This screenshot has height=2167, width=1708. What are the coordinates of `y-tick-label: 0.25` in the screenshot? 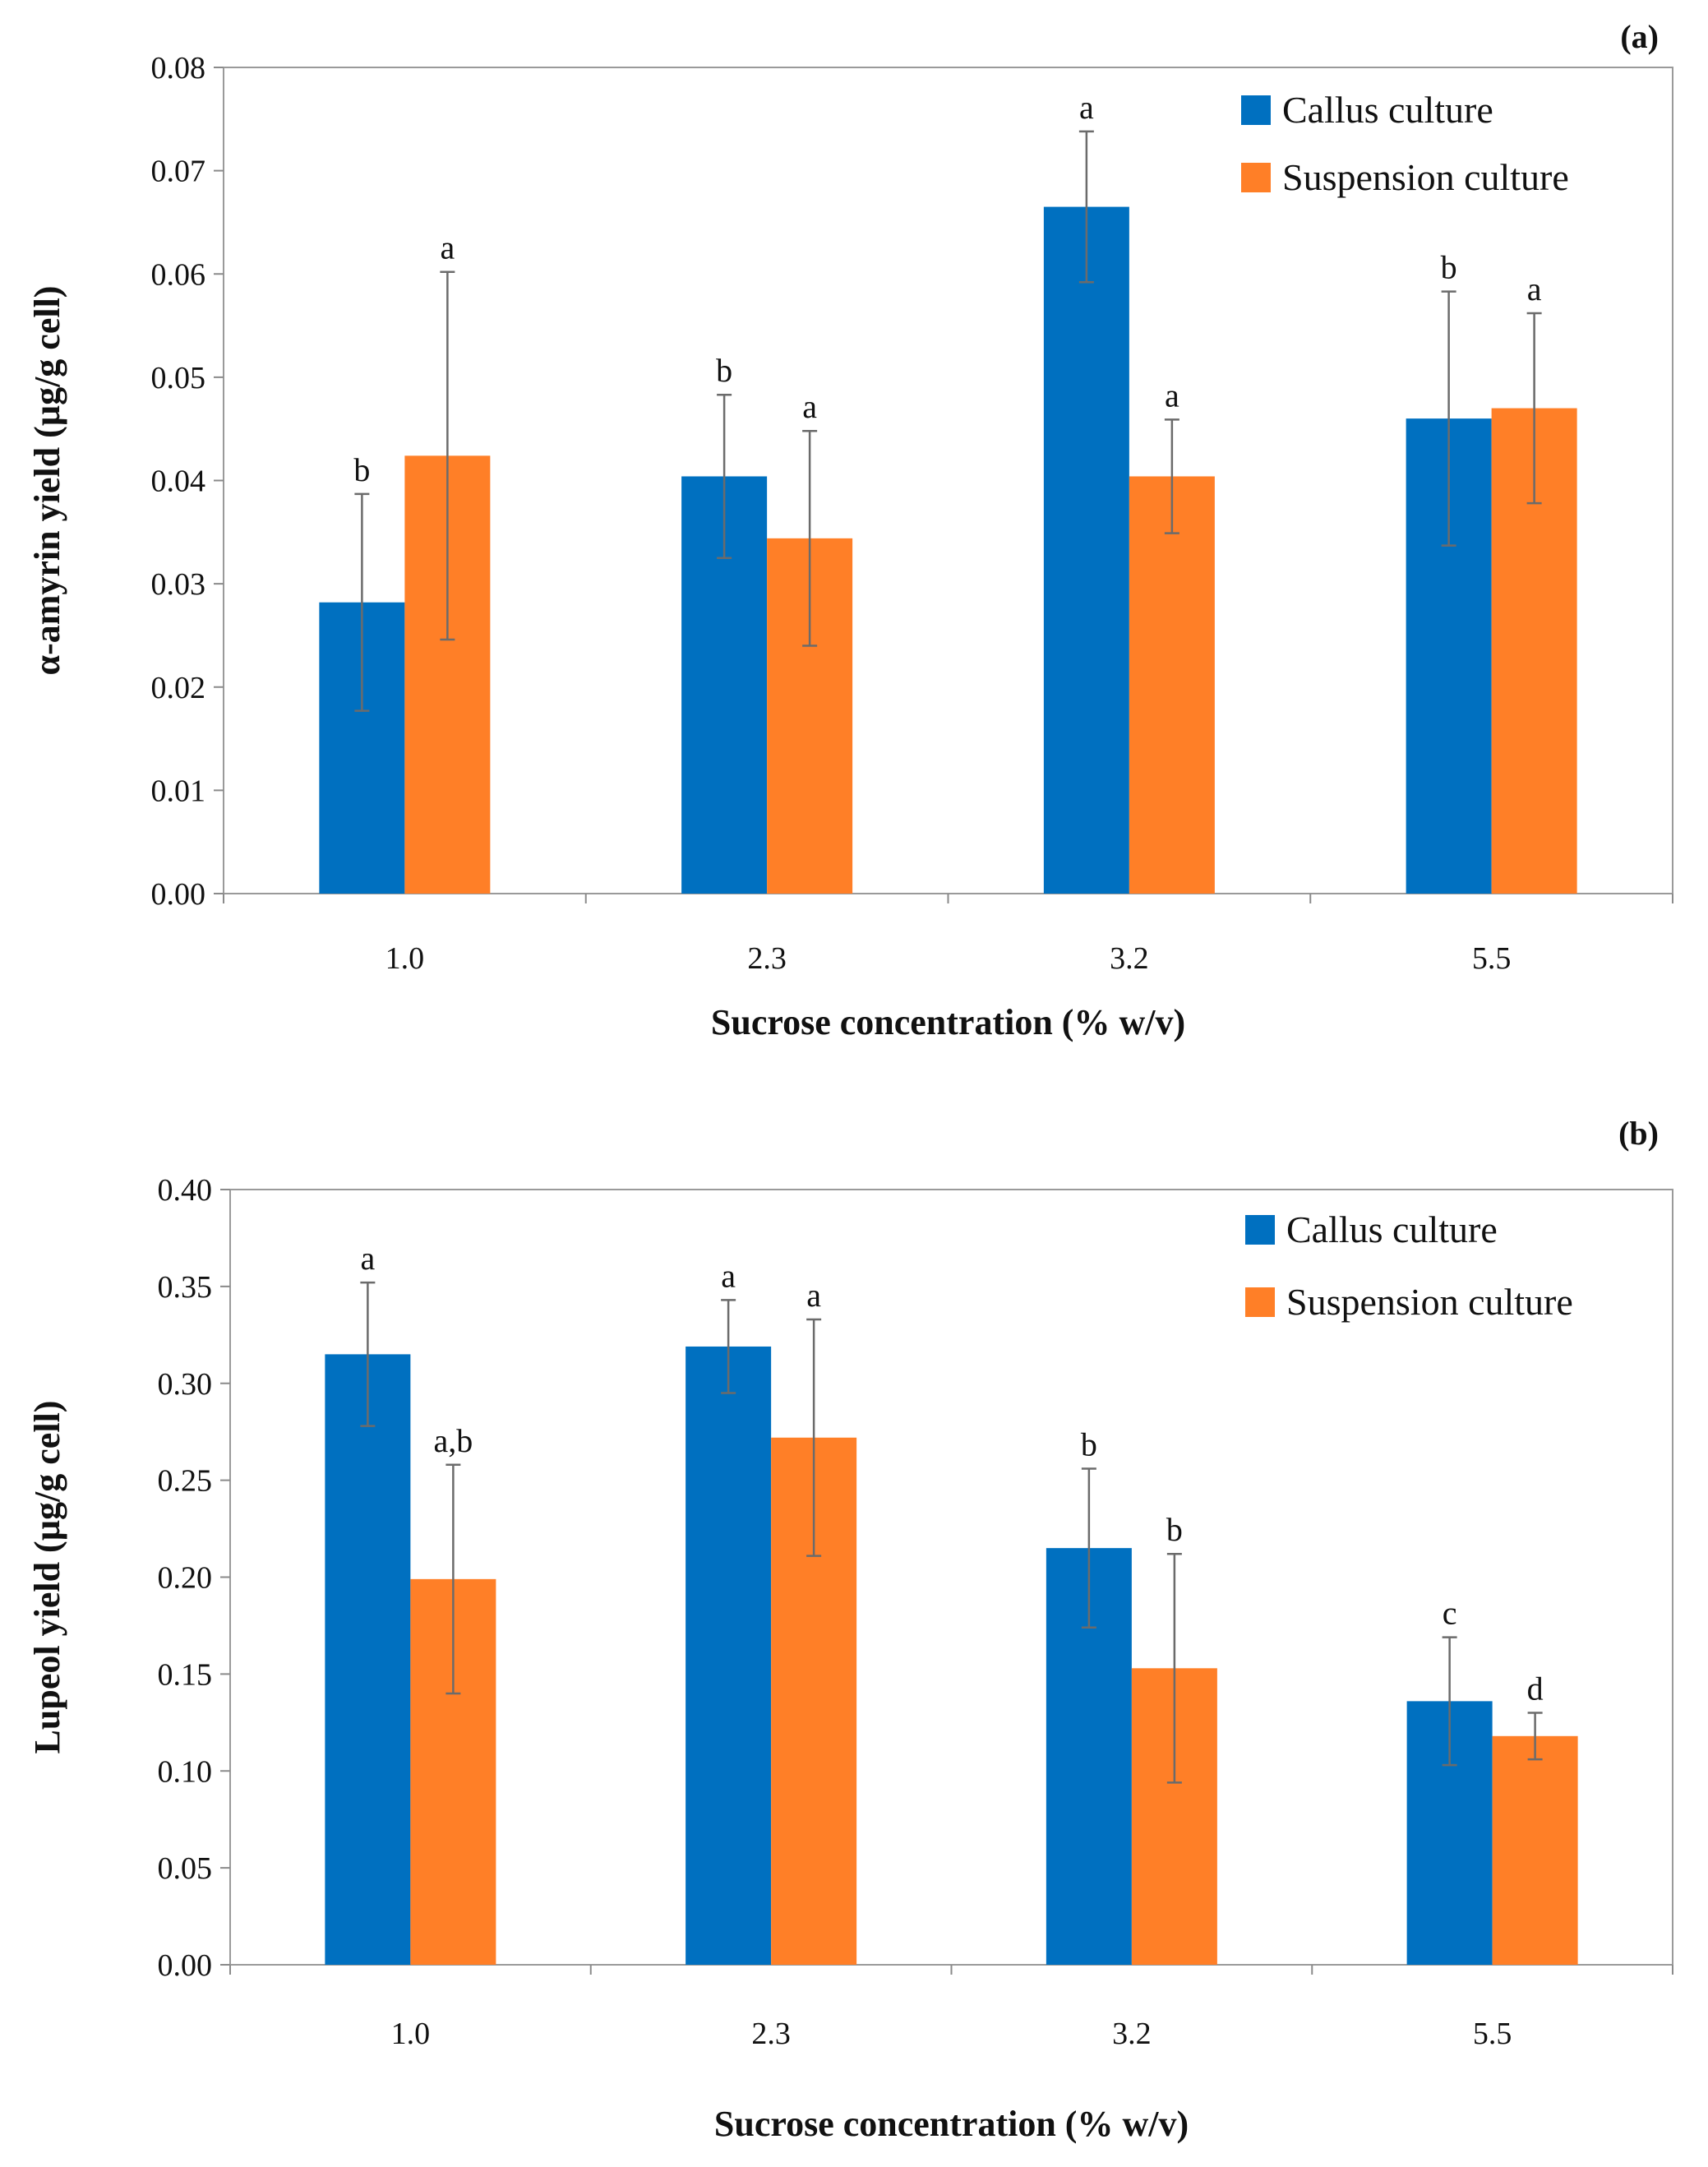 It's located at (185, 1481).